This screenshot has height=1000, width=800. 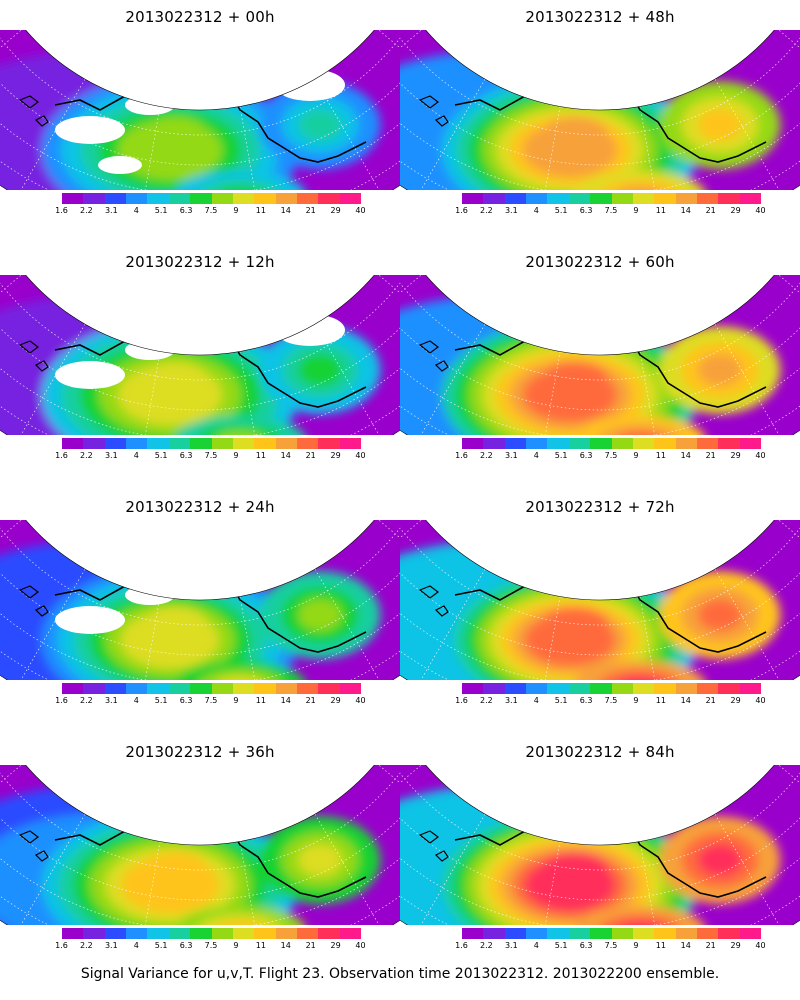 I want to click on panel-title: 2013022312 + 72h, so click(x=600, y=507).